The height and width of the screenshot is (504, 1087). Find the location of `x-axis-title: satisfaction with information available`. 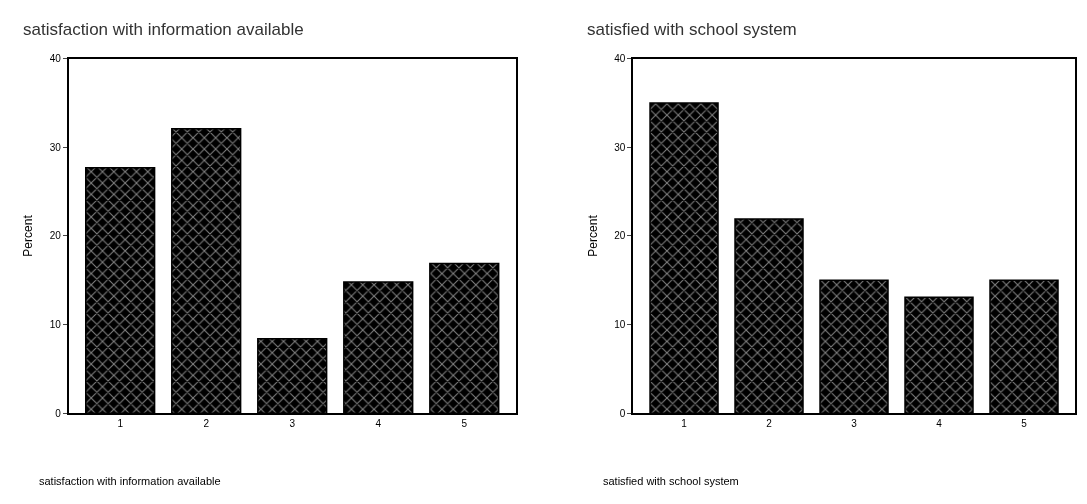

x-axis-title: satisfaction with information available is located at coordinates (130, 481).